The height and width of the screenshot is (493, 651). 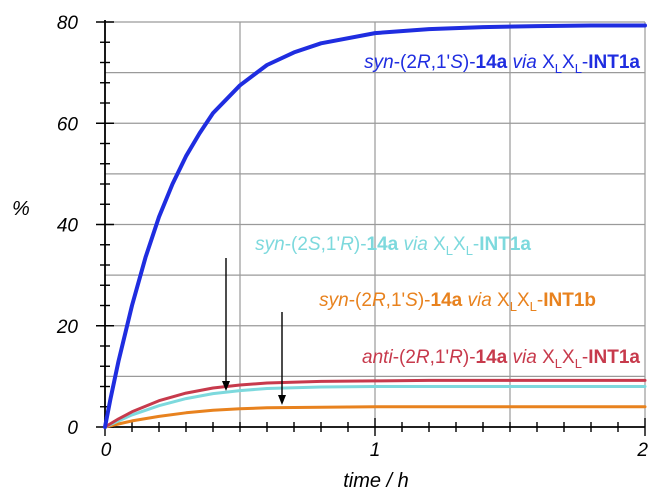 What do you see at coordinates (21, 209) in the screenshot?
I see `y-axis-title: %` at bounding box center [21, 209].